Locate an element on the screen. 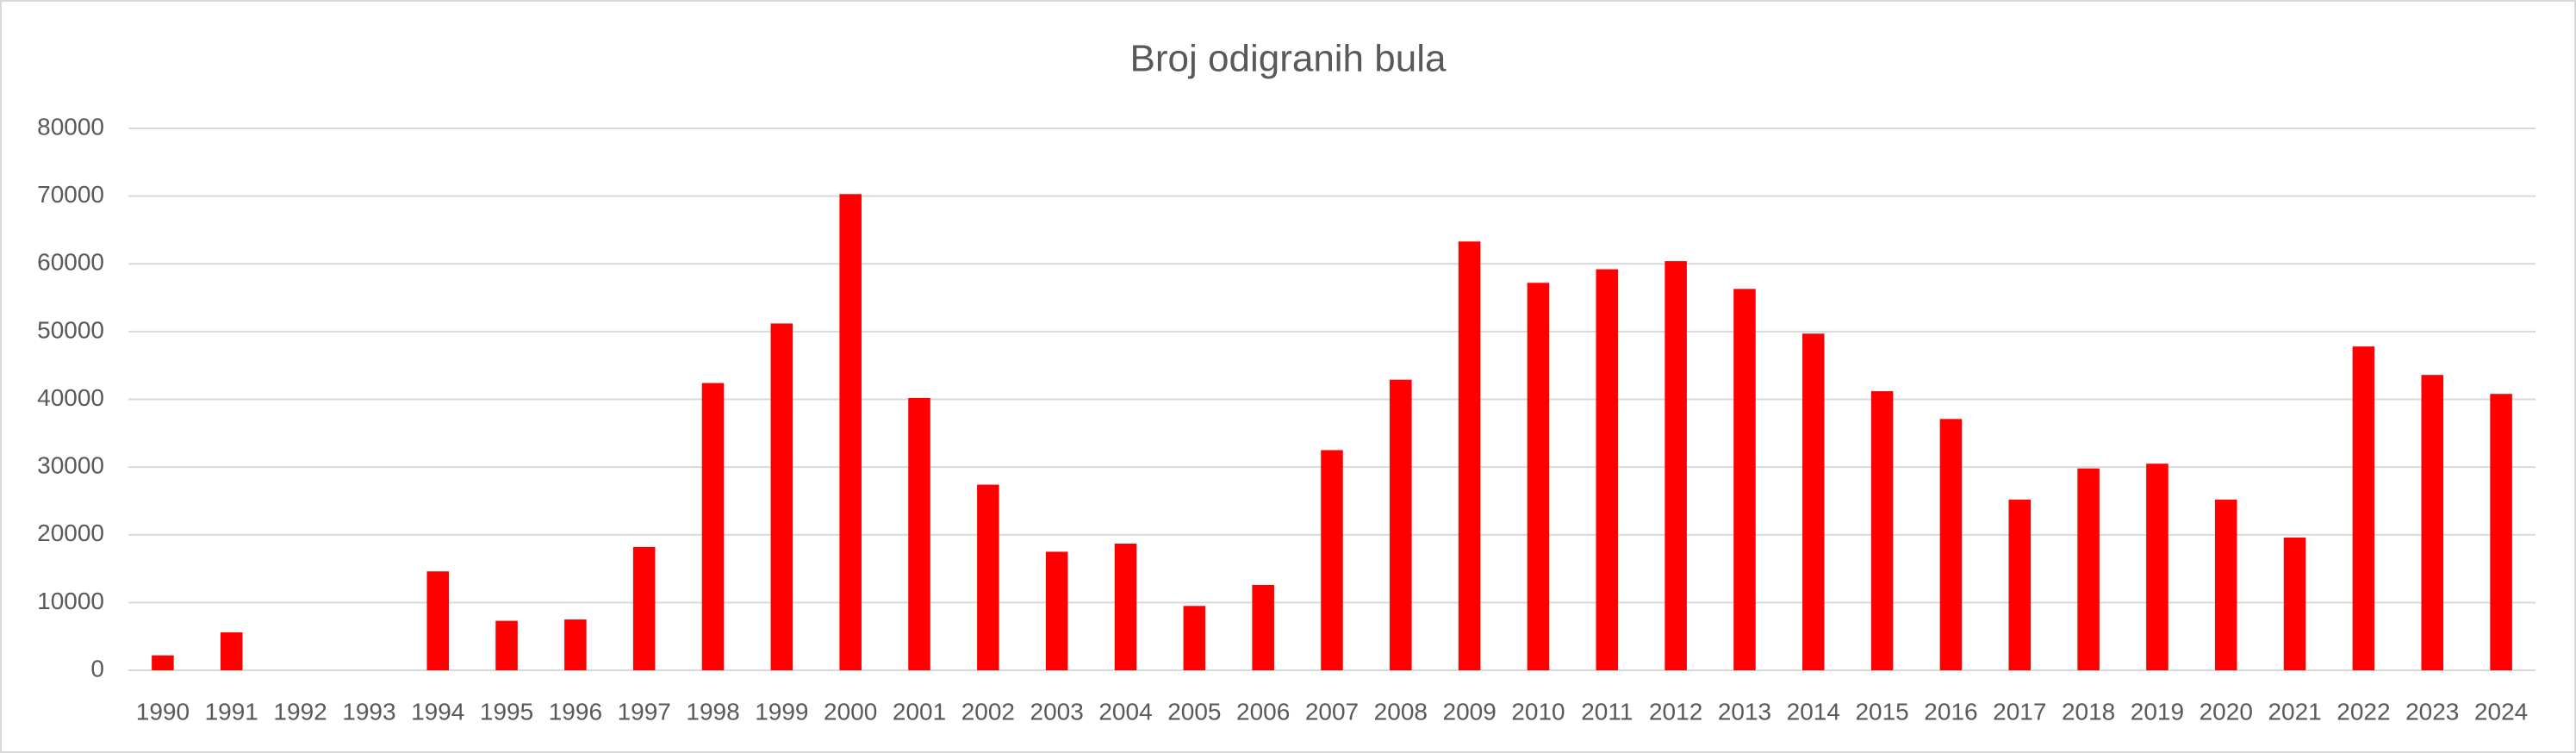 Image resolution: width=2576 pixels, height=753 pixels. x-tick-label: 1991 is located at coordinates (232, 711).